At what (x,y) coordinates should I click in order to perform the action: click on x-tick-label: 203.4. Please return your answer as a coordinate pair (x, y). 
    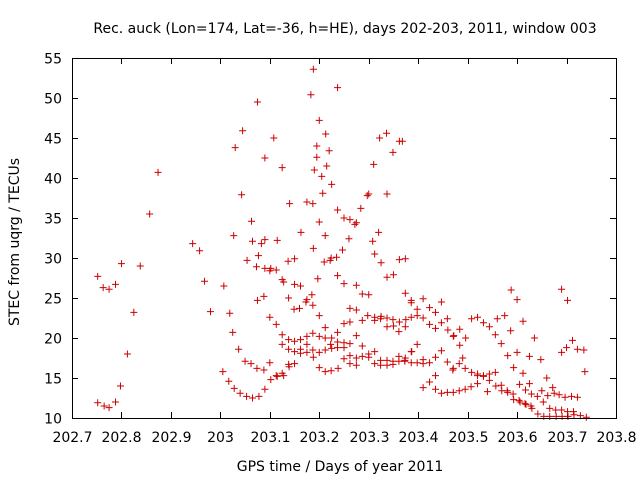
    Looking at the image, I should click on (418, 438).